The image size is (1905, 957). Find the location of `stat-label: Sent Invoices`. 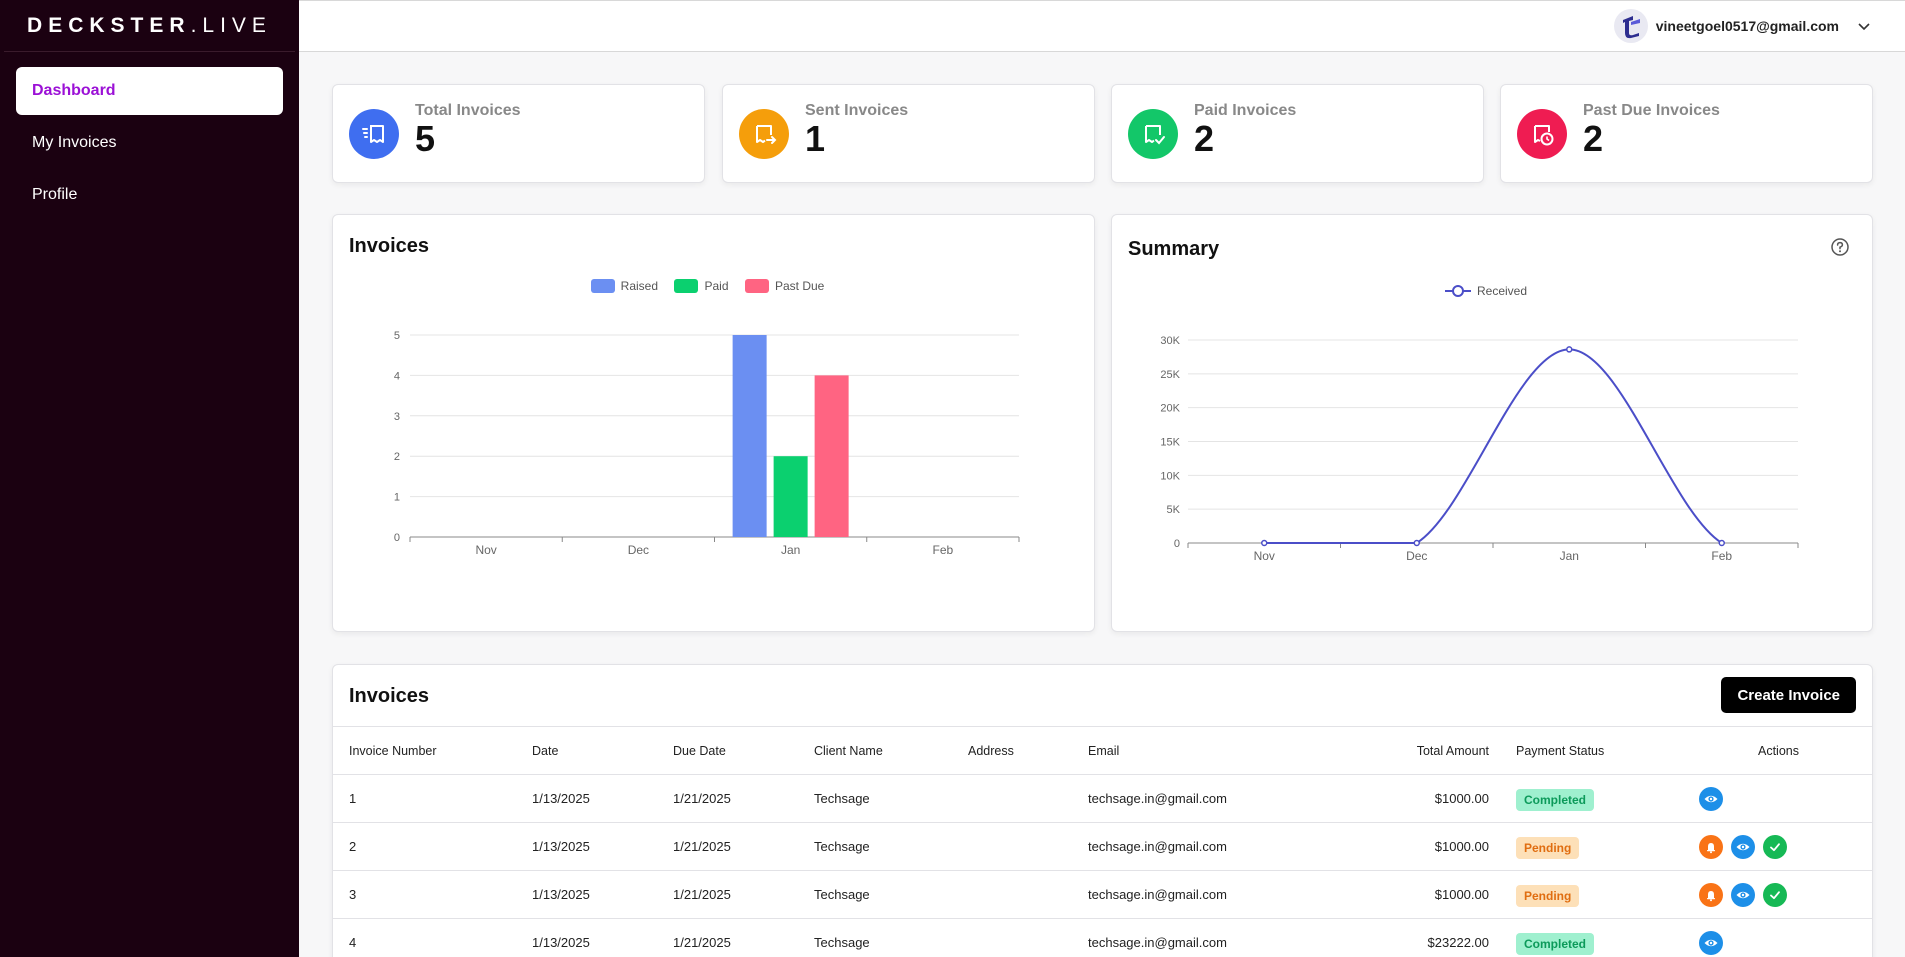

stat-label: Sent Invoices is located at coordinates (857, 110).